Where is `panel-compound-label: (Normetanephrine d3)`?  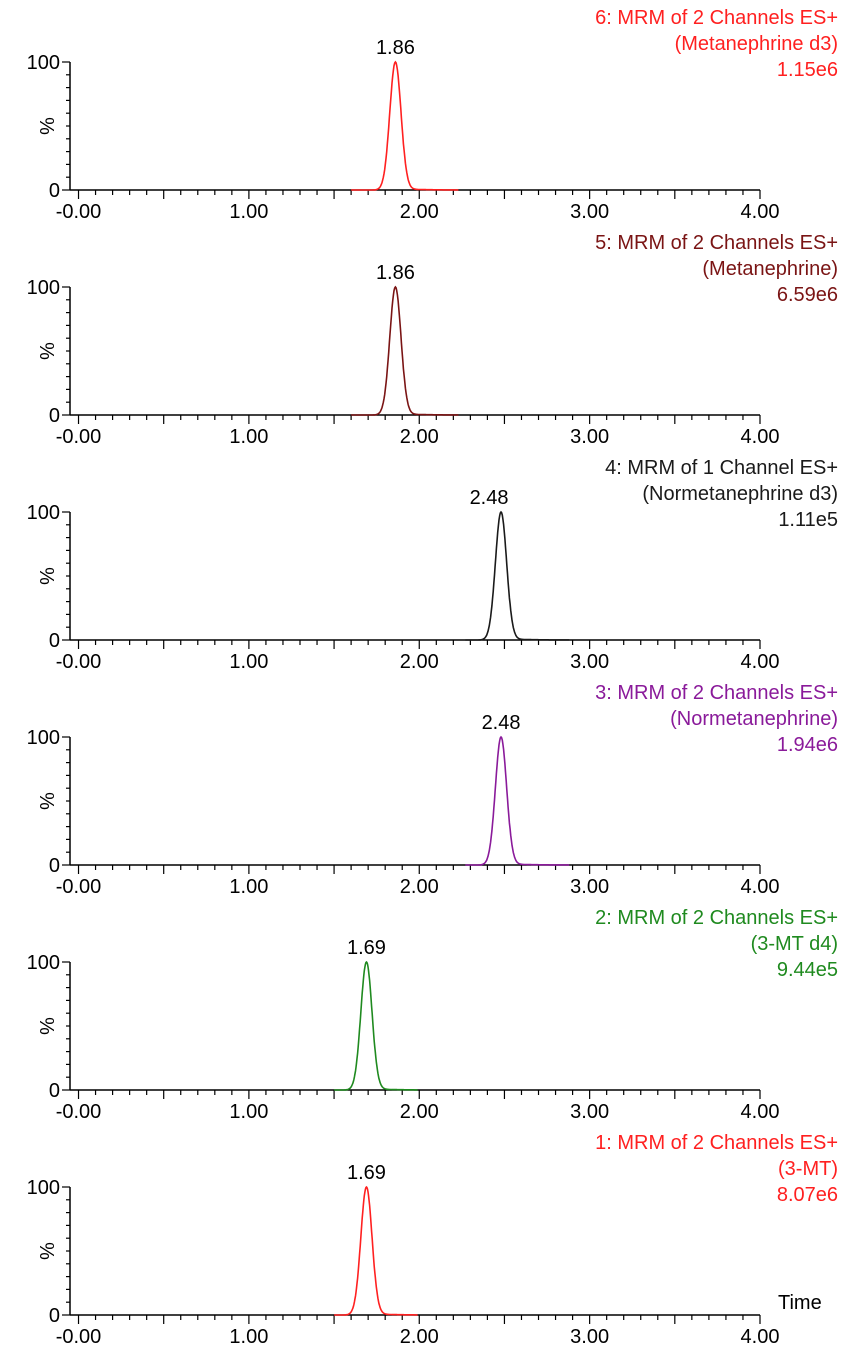 panel-compound-label: (Normetanephrine d3) is located at coordinates (740, 494).